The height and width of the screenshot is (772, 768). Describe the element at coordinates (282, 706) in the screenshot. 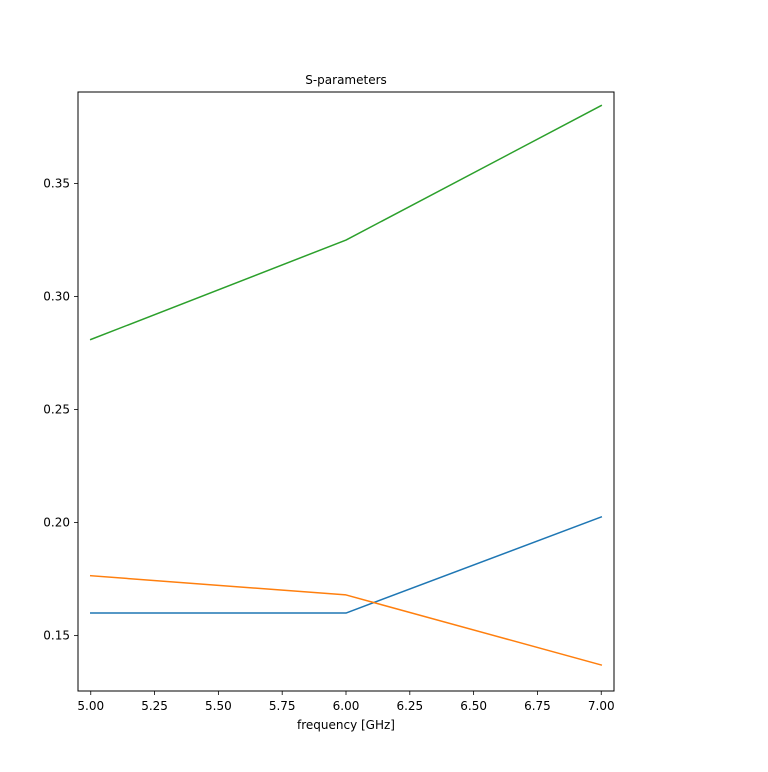

I see `x-tick-label: 5.75` at that location.